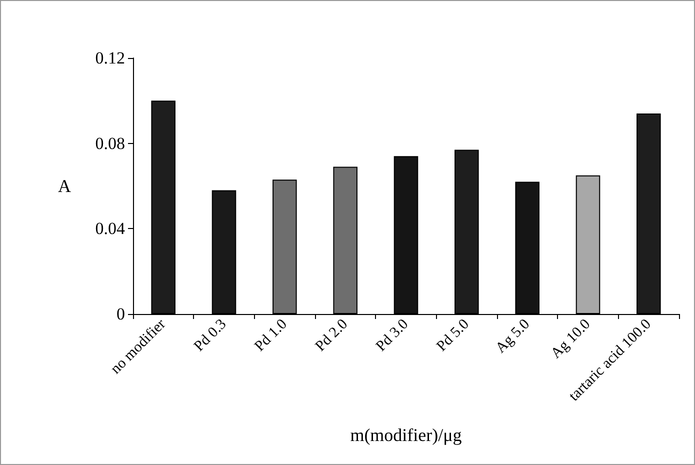  I want to click on y-tick-label: 0.04, so click(110, 228).